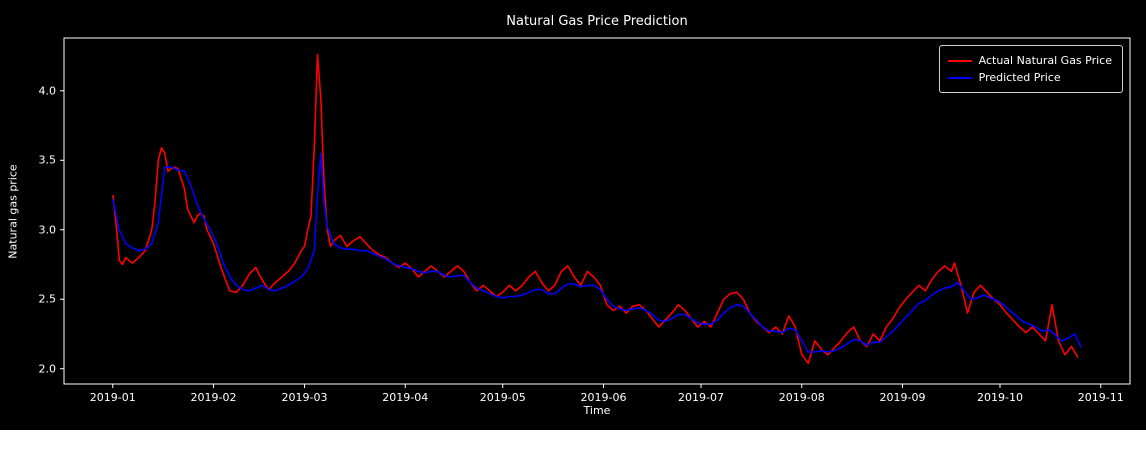 This screenshot has width=1146, height=452. Describe the element at coordinates (959, 60) in the screenshot. I see `legend-line-sample-red` at that location.